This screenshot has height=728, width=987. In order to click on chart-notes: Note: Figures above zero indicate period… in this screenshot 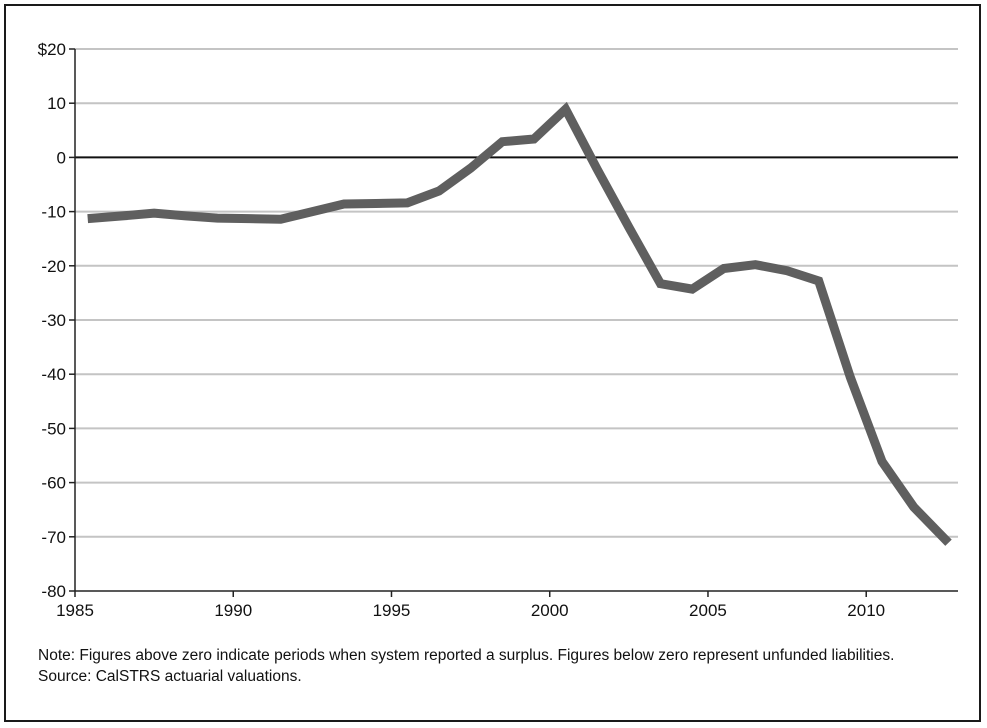, I will do `click(488, 666)`.